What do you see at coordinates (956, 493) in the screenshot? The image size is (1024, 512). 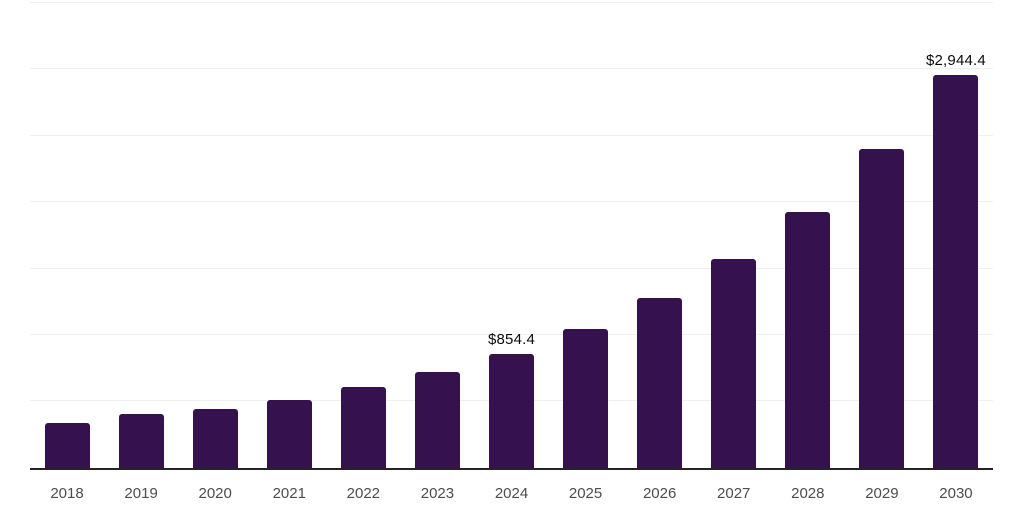 I see `x-tick-label-2030: 2030` at bounding box center [956, 493].